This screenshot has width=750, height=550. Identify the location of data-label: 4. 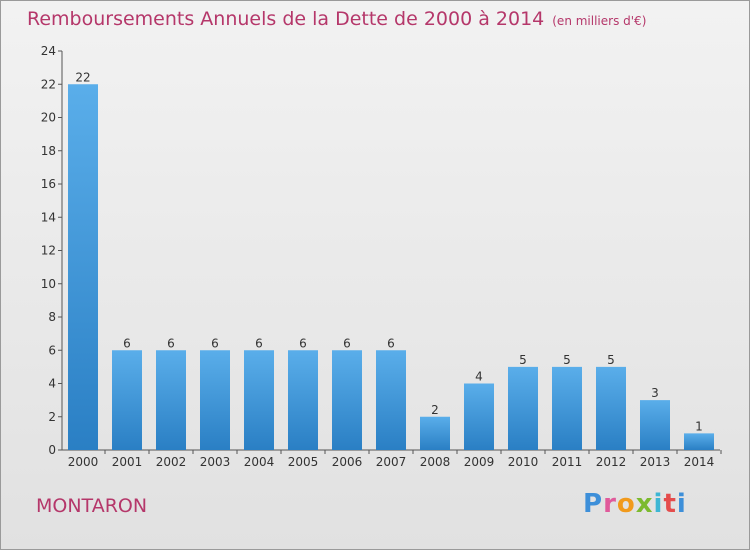
(479, 377).